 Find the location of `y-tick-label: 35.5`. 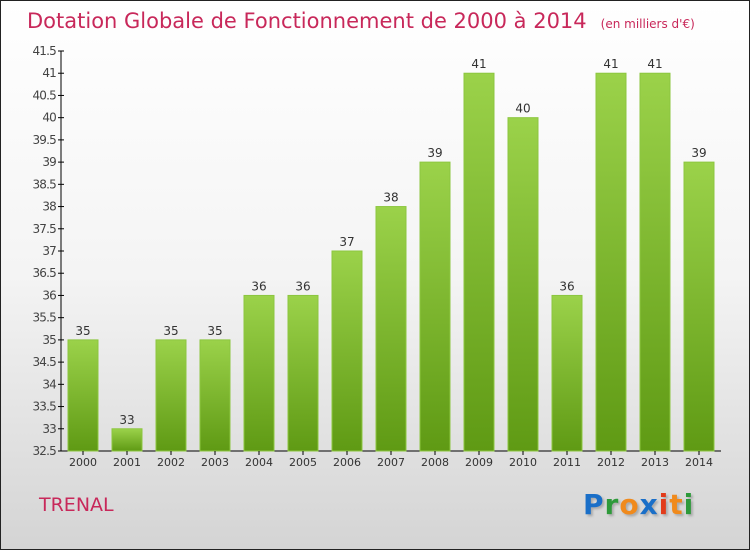

y-tick-label: 35.5 is located at coordinates (44, 318).